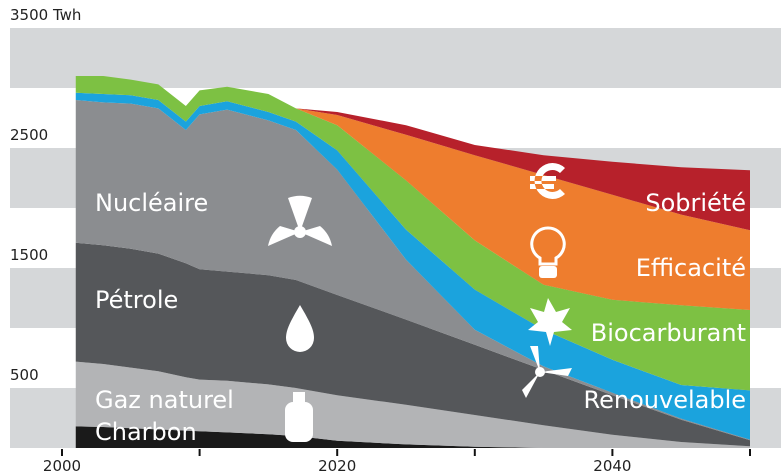 The image size is (781, 475). What do you see at coordinates (691, 268) in the screenshot?
I see `series-label: Efficacité` at bounding box center [691, 268].